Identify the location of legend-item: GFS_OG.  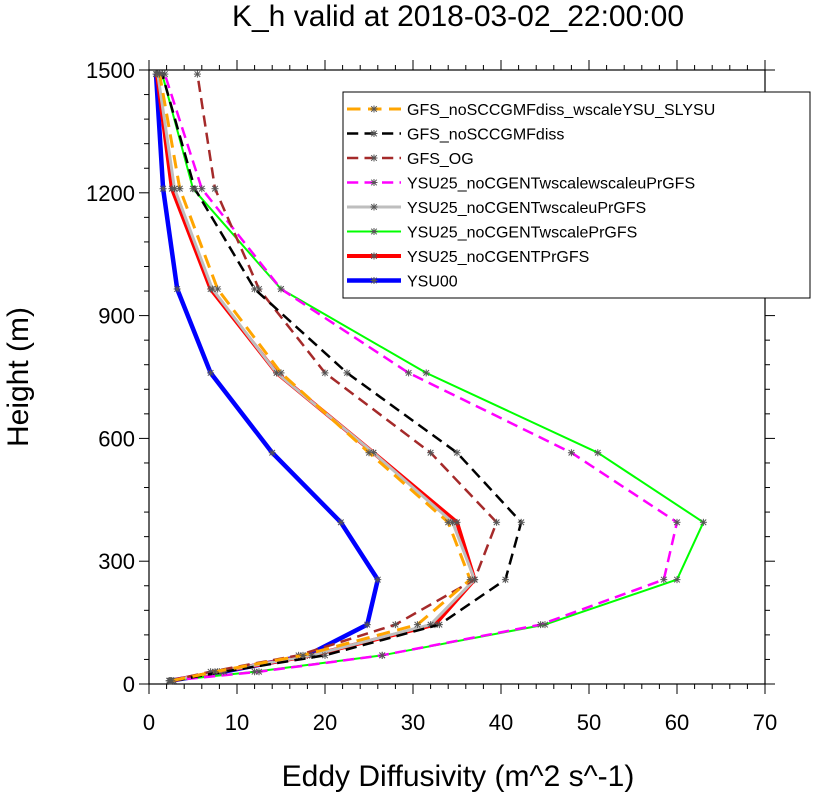
(410, 159).